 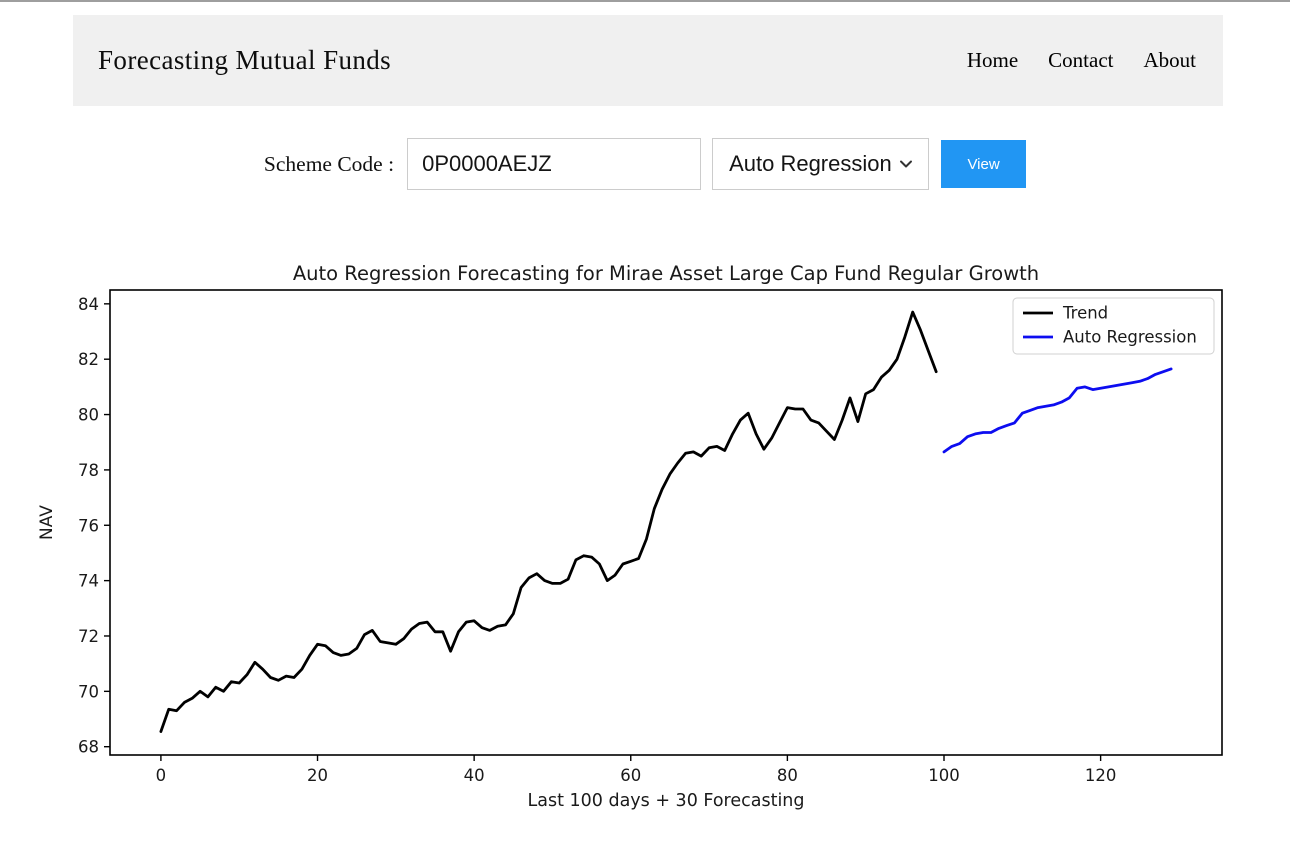 What do you see at coordinates (1085, 313) in the screenshot?
I see `legend-label: Trend` at bounding box center [1085, 313].